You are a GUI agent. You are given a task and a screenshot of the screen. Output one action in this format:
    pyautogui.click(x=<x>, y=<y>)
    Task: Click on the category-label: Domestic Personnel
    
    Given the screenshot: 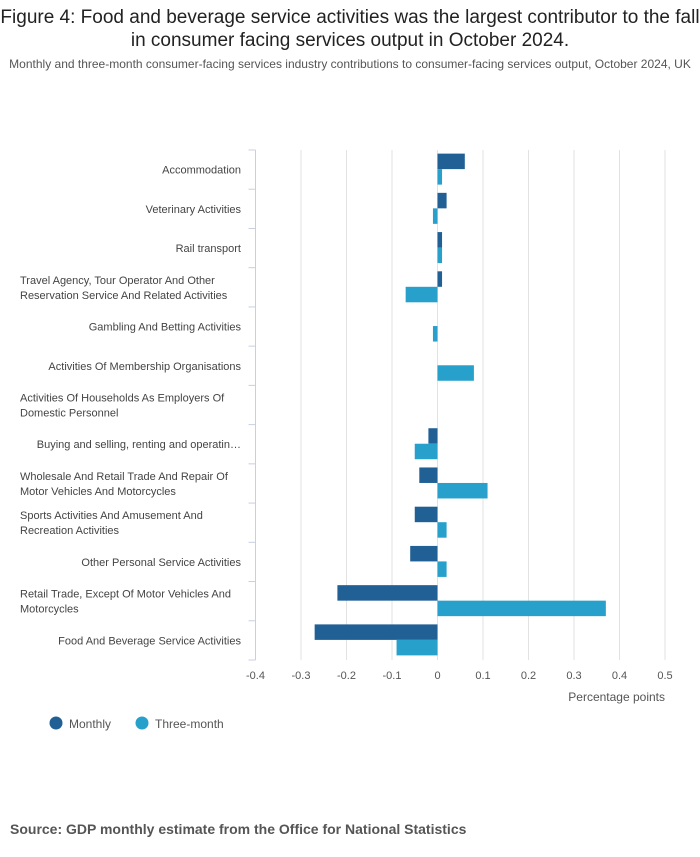 What is the action you would take?
    pyautogui.click(x=69, y=414)
    